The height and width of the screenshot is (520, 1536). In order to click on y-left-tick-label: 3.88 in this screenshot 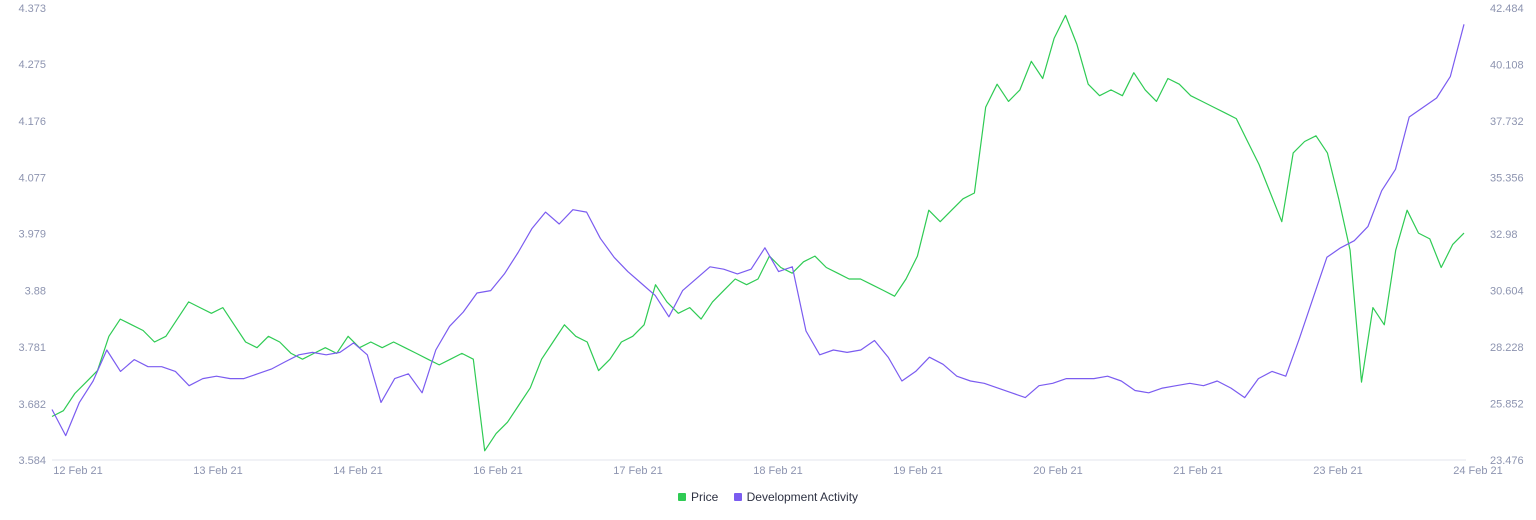, I will do `click(35, 291)`.